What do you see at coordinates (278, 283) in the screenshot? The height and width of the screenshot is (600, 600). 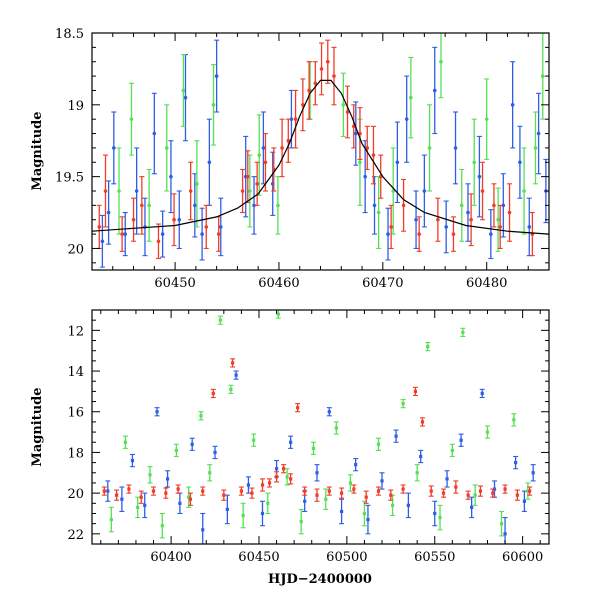 I see `x-tick-label: 60460` at bounding box center [278, 283].